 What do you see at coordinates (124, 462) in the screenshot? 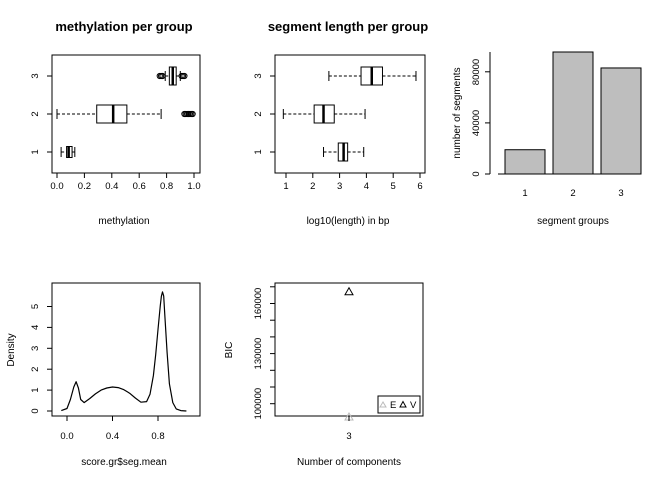
I see `density-xlabel: score.gr$seg.mean` at bounding box center [124, 462].